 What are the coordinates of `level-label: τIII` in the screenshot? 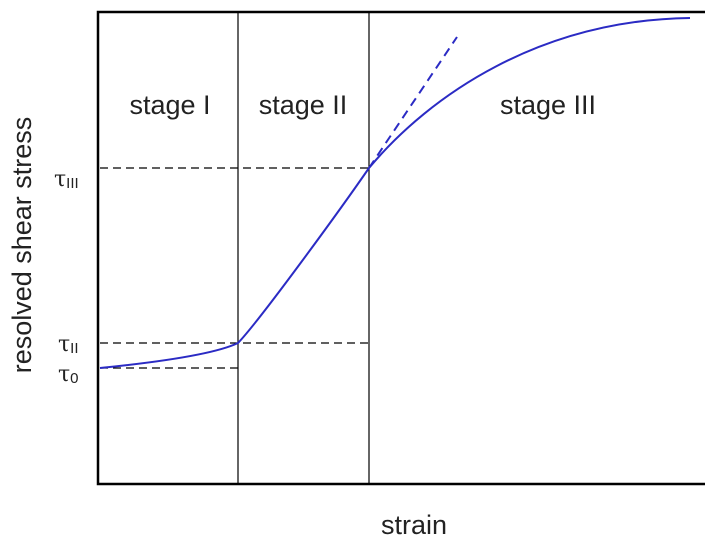 It's located at (66, 179).